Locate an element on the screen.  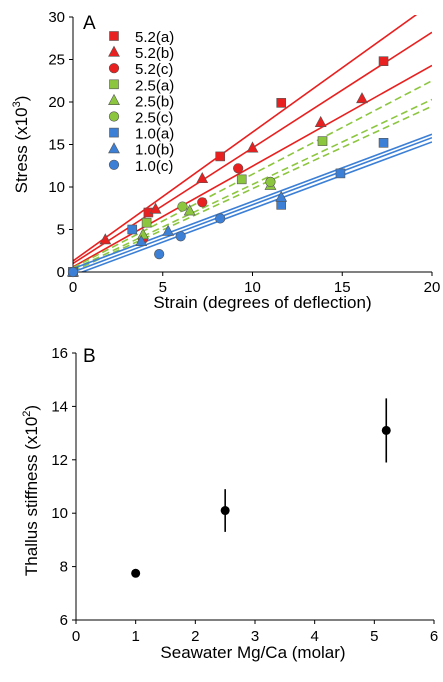
legend-label: 5.2(c) is located at coordinates (154, 69).